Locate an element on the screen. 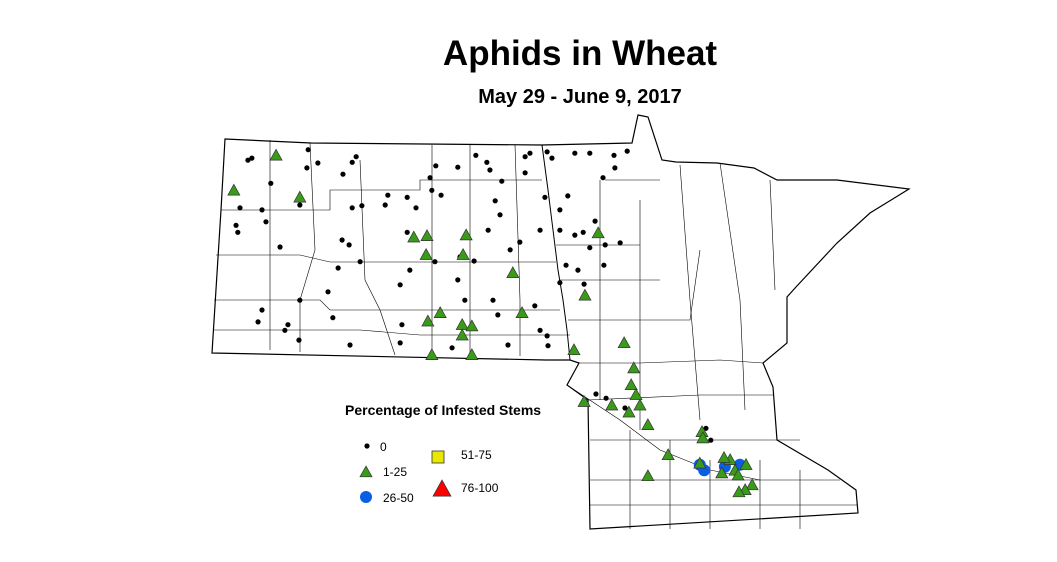  map-subtitle: May 29 - June 9, 2017 is located at coordinates (580, 97).